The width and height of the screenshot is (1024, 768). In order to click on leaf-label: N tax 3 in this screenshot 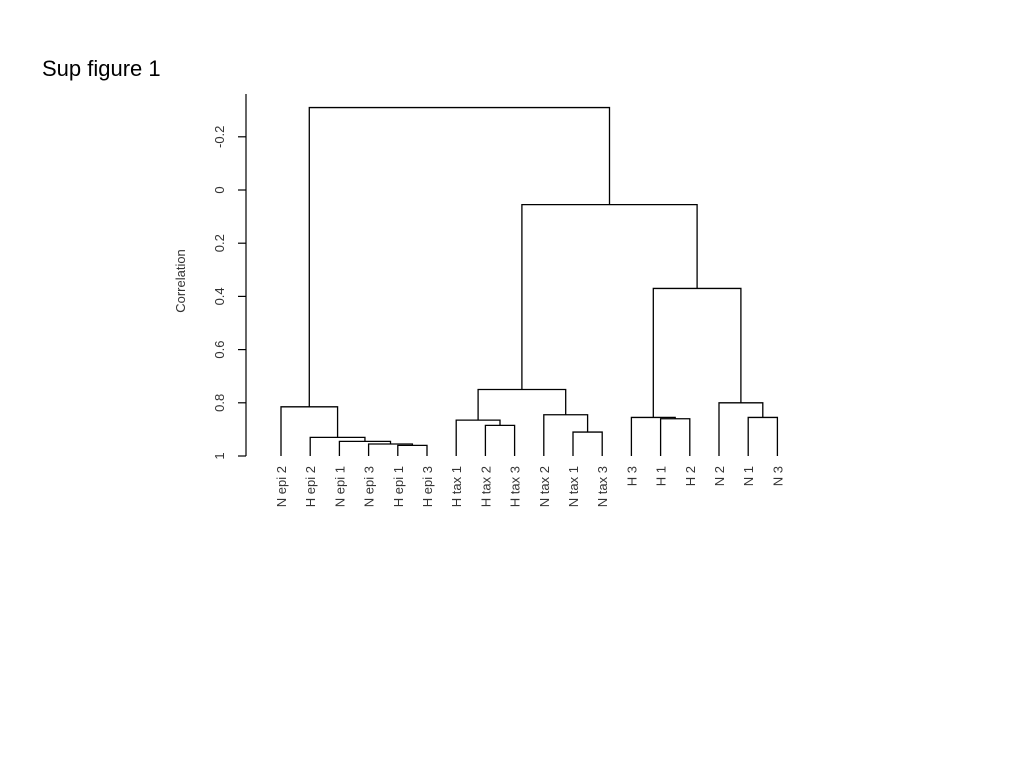, I will do `click(602, 486)`.